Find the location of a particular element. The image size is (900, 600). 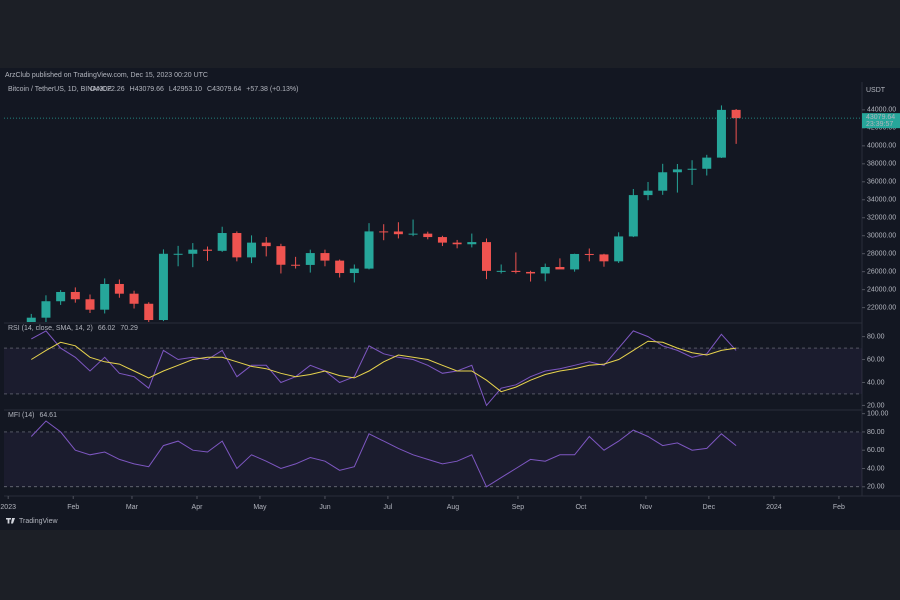

x-tick-label: Sep is located at coordinates (518, 507).